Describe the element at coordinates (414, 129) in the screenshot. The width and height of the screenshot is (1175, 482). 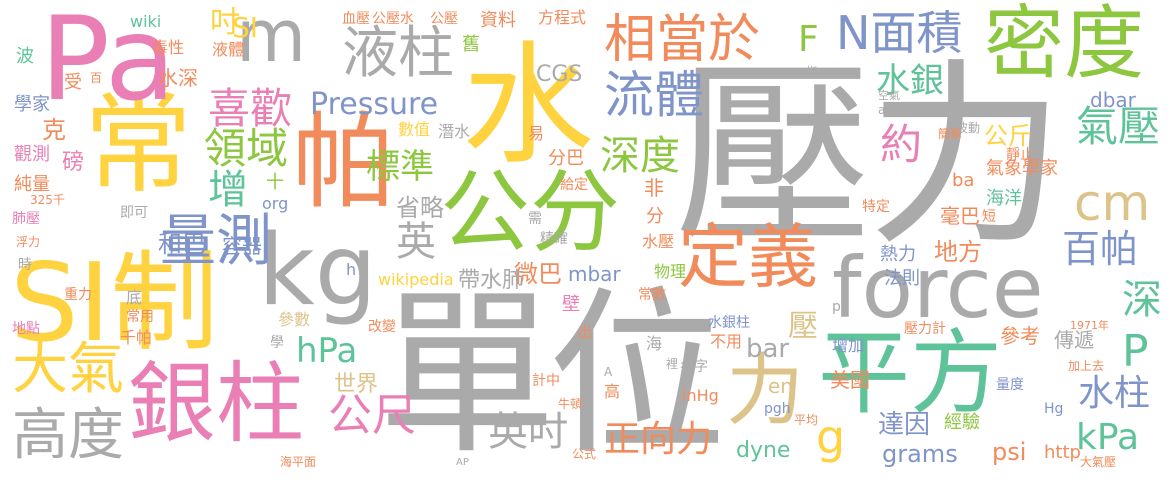
I see `word-value: 數值` at that location.